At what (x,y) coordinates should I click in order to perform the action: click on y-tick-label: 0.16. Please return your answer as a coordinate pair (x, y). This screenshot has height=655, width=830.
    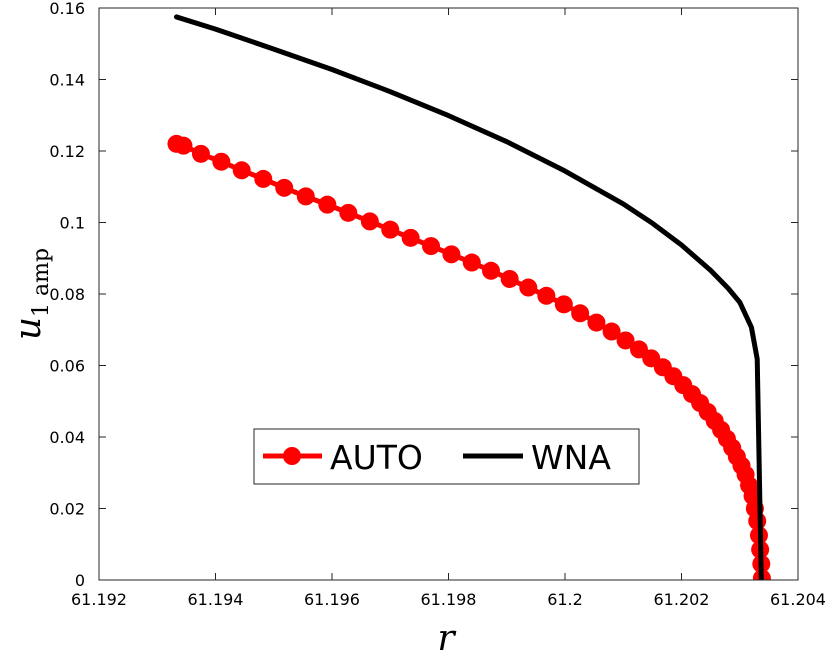
    Looking at the image, I should click on (67, 9).